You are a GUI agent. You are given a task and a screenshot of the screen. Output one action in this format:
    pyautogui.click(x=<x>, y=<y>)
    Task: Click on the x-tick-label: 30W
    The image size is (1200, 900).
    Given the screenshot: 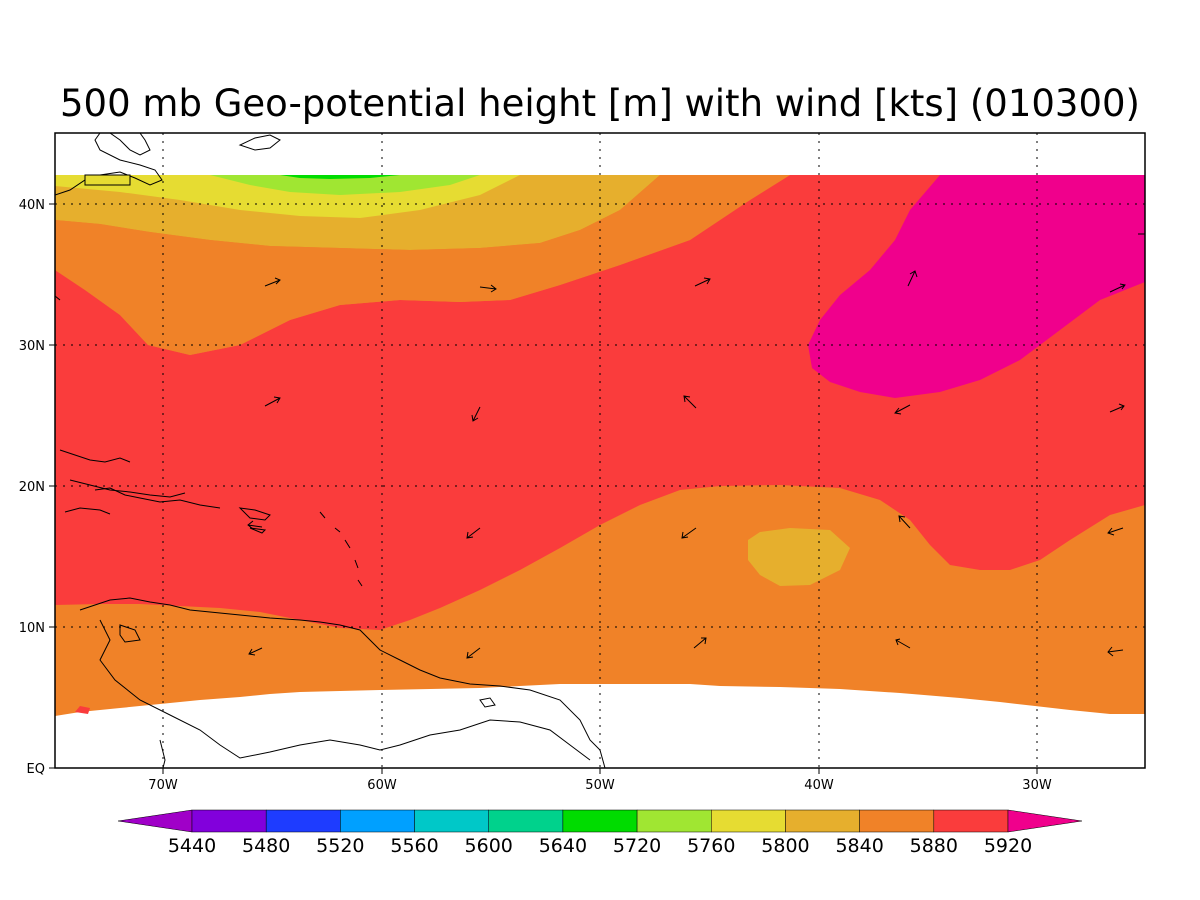 What is the action you would take?
    pyautogui.click(x=1037, y=785)
    